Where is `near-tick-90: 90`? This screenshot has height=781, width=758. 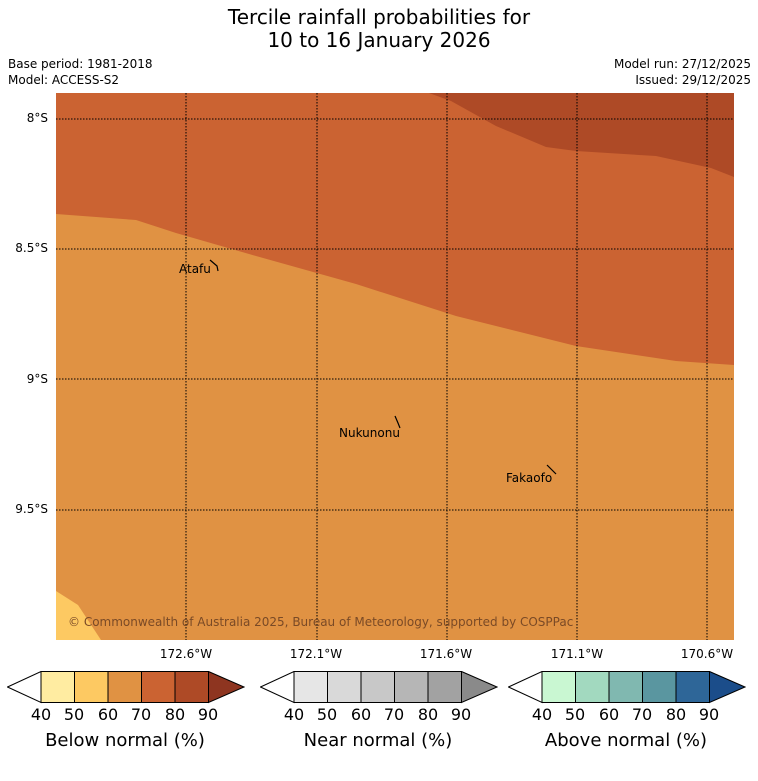 near-tick-90: 90 is located at coordinates (461, 714).